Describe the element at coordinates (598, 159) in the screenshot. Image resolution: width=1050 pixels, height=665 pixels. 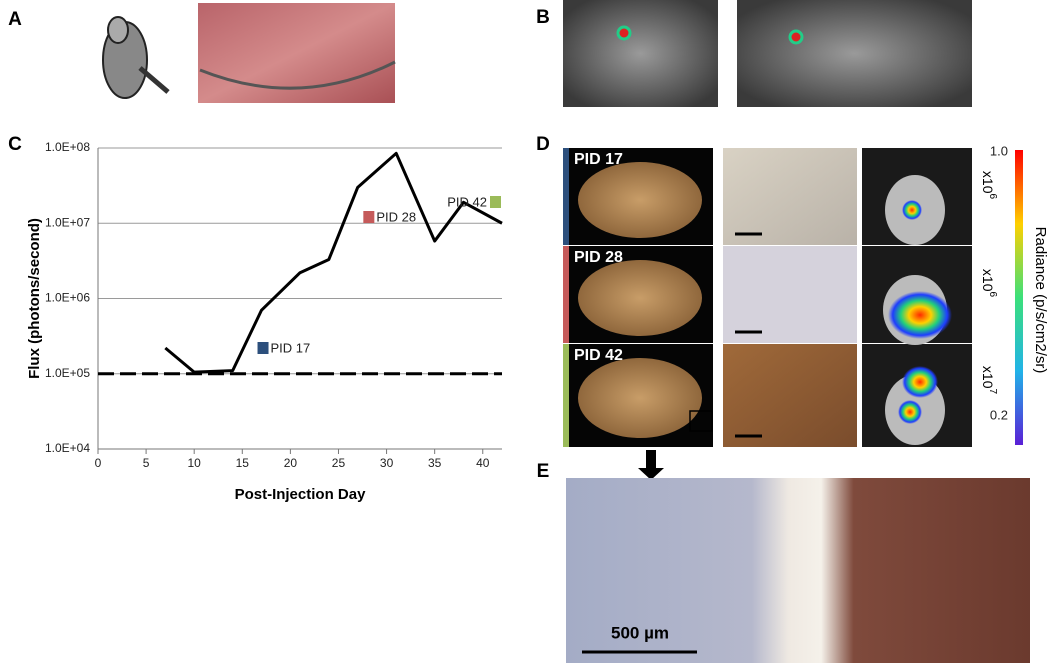
I see `pid-label: PID 17` at that location.